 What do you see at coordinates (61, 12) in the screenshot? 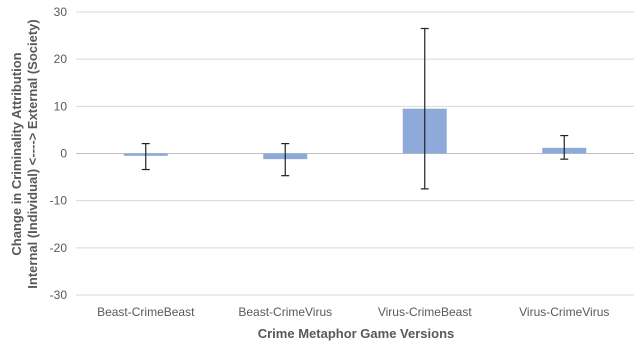
I see `y-tick-label: 30` at bounding box center [61, 12].